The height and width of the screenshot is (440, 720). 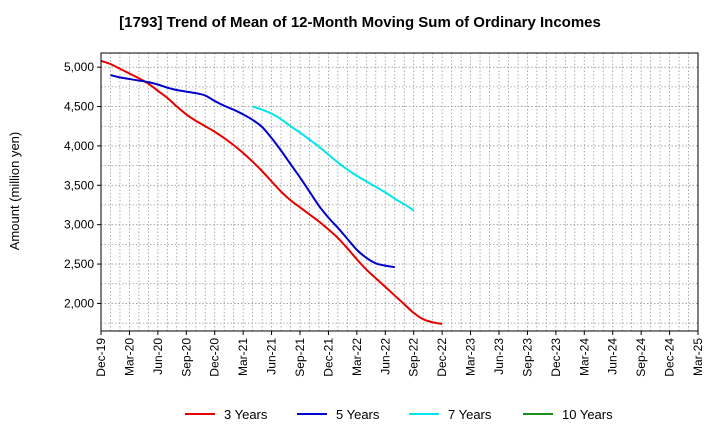 I want to click on y-tick-label: 3,500, so click(x=79, y=185).